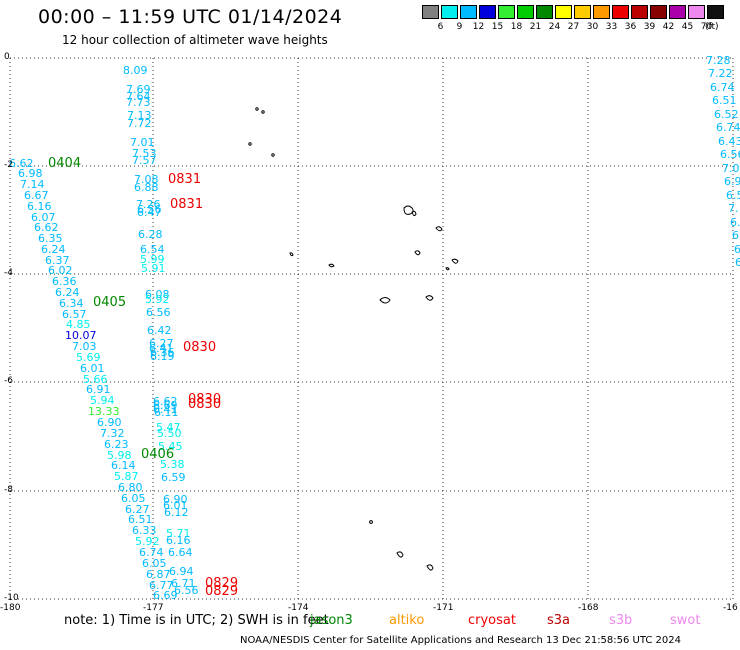 The width and height of the screenshot is (740, 650). What do you see at coordinates (176, 512) in the screenshot?
I see `wave-height-label: 6.12` at bounding box center [176, 512].